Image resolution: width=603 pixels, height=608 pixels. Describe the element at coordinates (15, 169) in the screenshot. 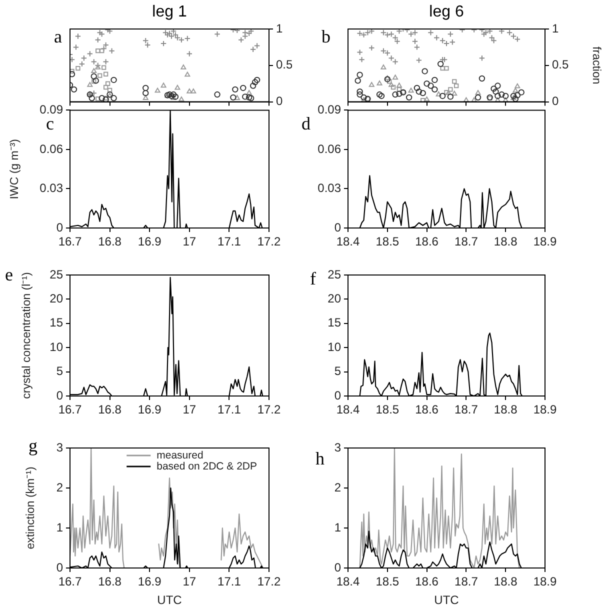

I see `y-axis-title: IWC (g m⁻³)` at that location.